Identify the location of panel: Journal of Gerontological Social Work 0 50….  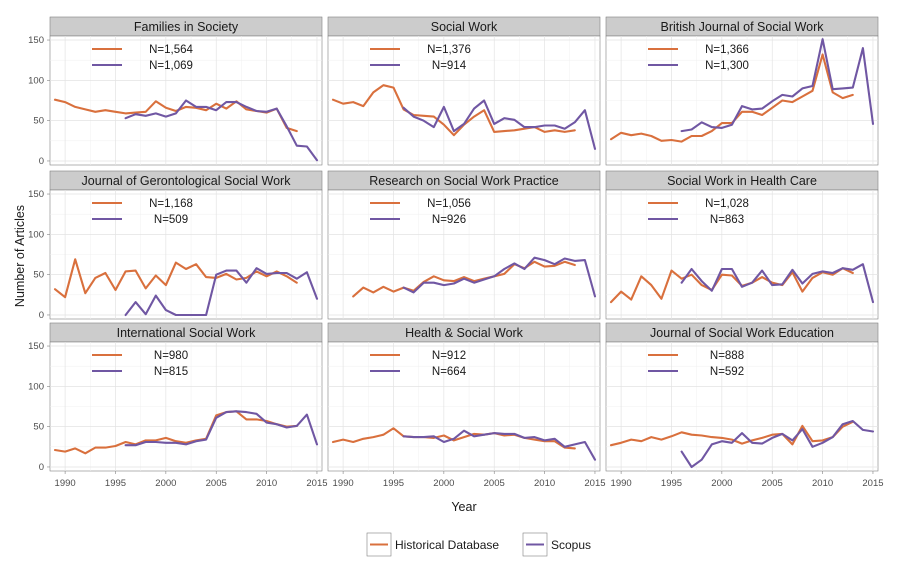
(175, 245).